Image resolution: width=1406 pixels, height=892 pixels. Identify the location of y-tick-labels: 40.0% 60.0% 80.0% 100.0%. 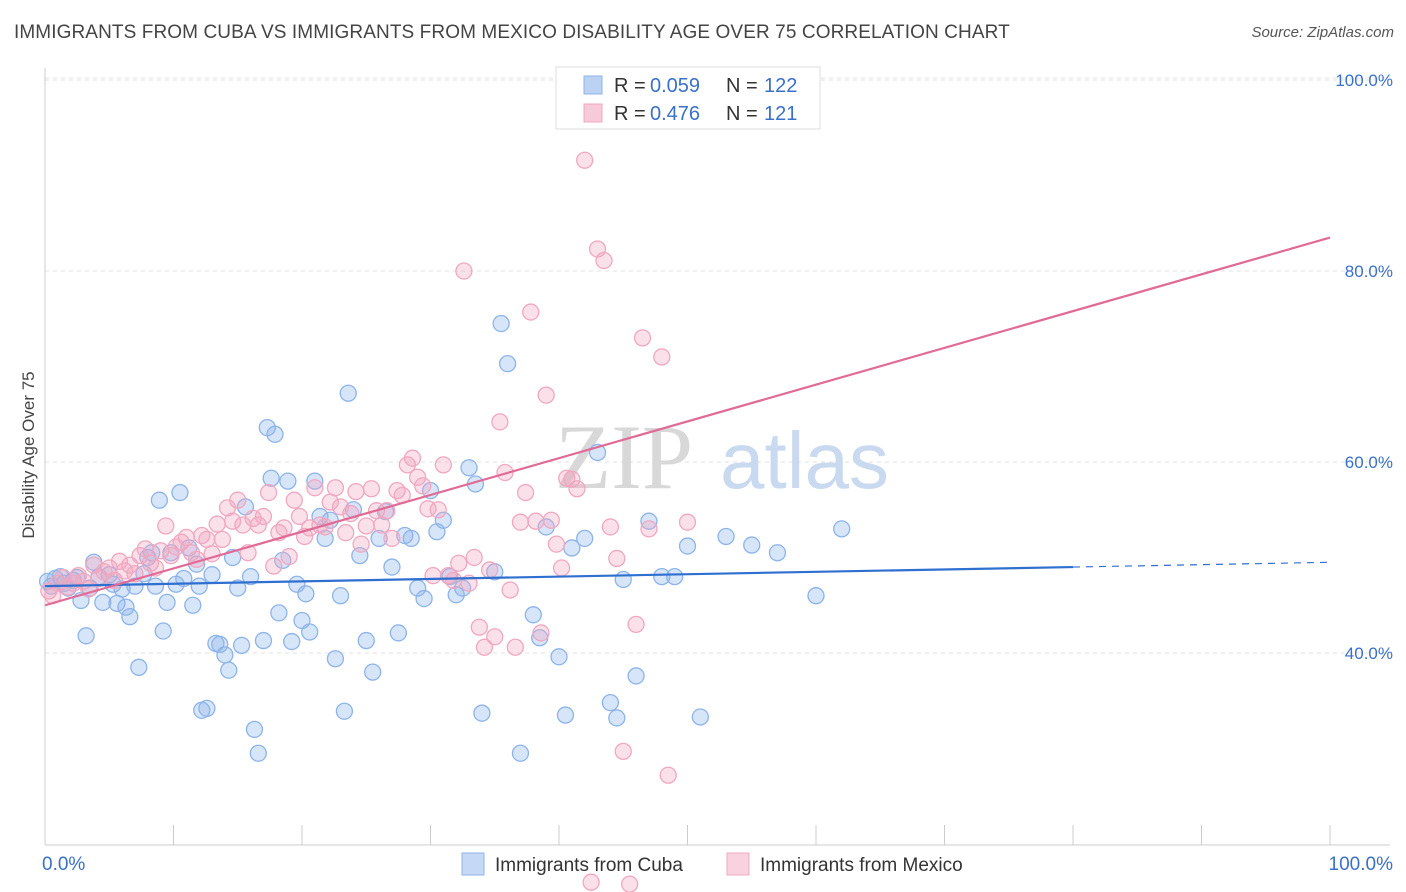
(1364, 367).